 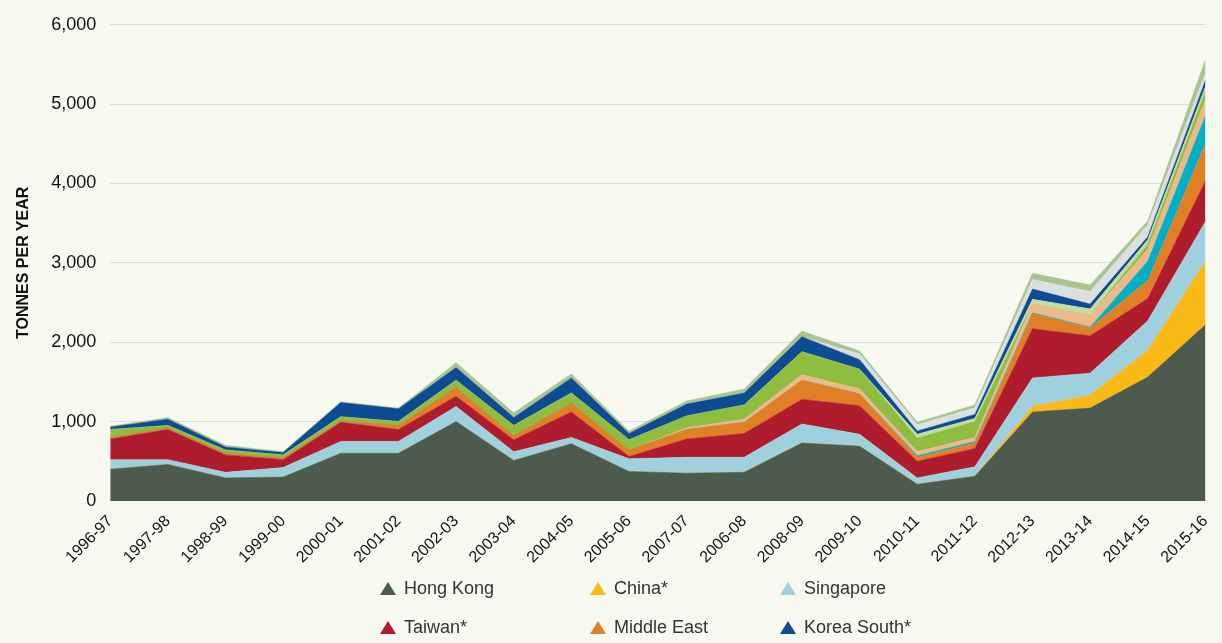 What do you see at coordinates (91, 499) in the screenshot?
I see `y-tick-label: 0` at bounding box center [91, 499].